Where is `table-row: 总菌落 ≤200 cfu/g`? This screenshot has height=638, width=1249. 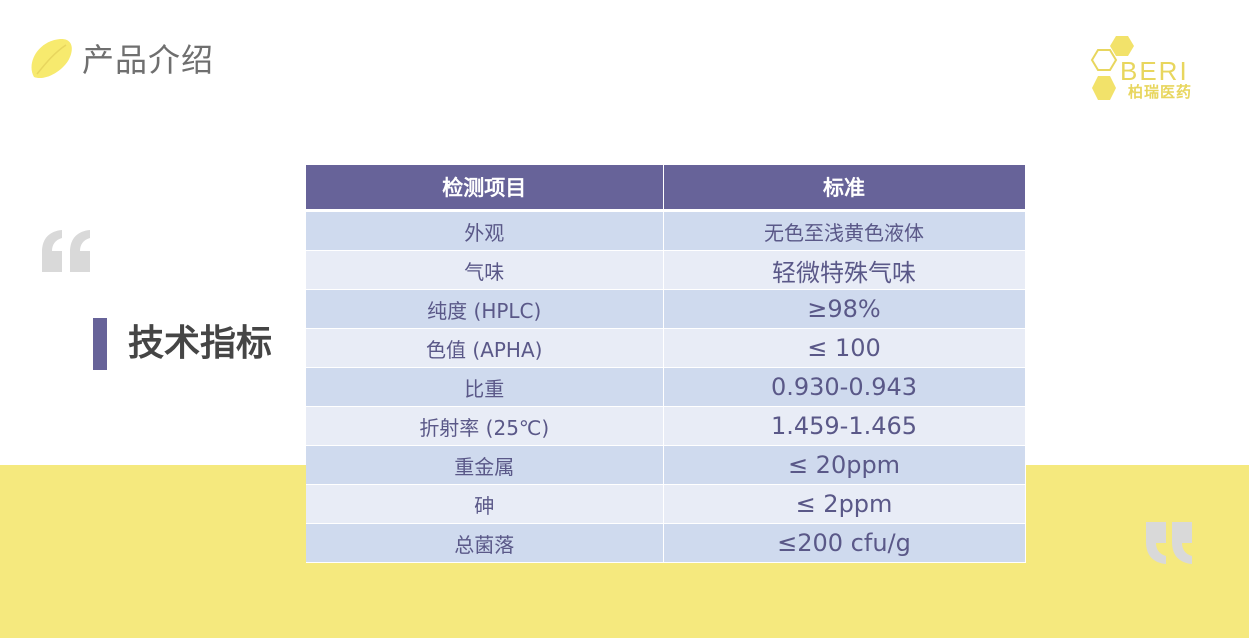
table-row: 总菌落 ≤200 cfu/g is located at coordinates (666, 543).